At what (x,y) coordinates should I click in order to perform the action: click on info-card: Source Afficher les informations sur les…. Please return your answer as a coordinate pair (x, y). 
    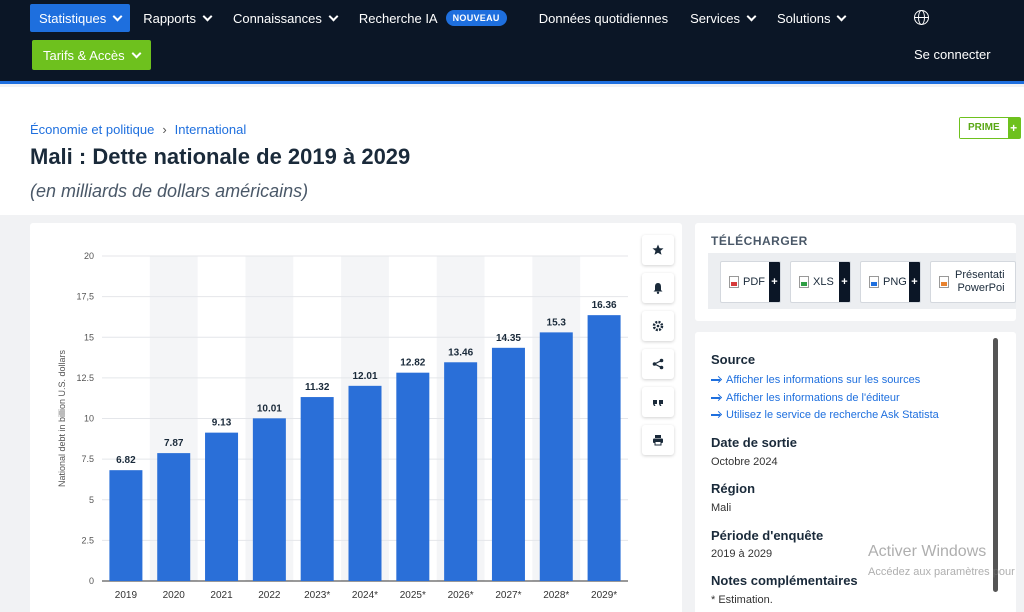
    Looking at the image, I should click on (855, 472).